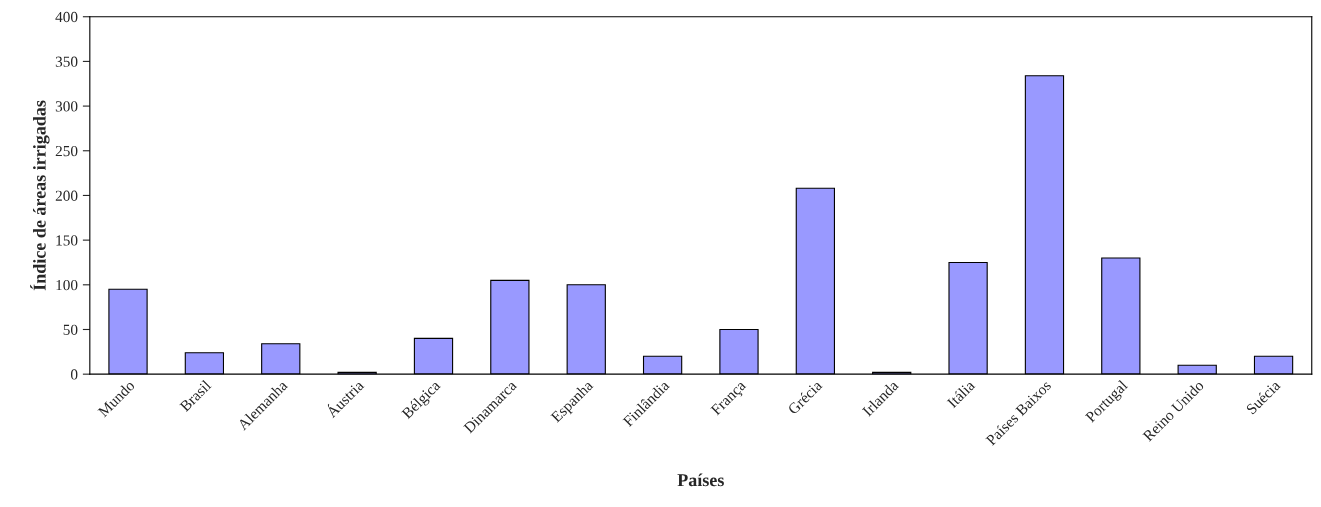 This screenshot has height=507, width=1321. Describe the element at coordinates (70, 329) in the screenshot. I see `y-tick-label: 50` at that location.